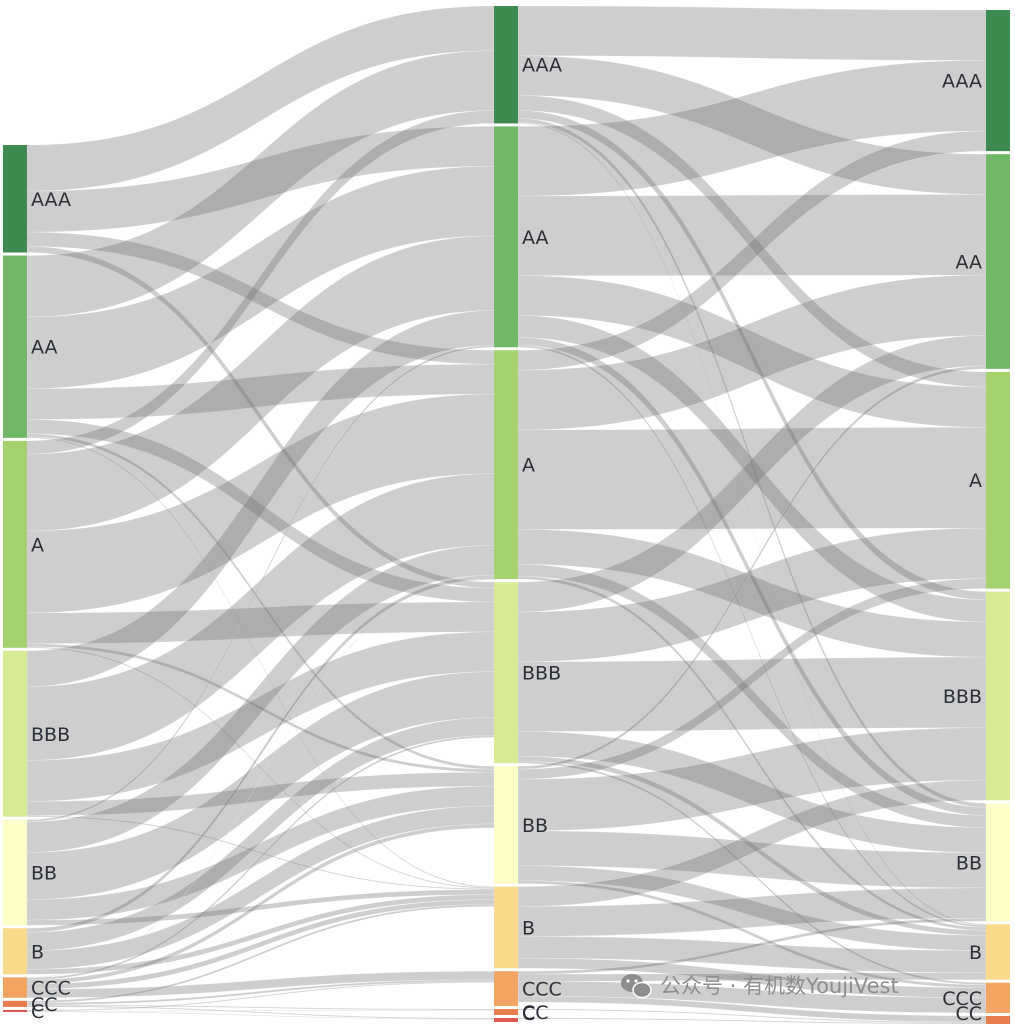  I want to click on node-col1-b, so click(15, 951).